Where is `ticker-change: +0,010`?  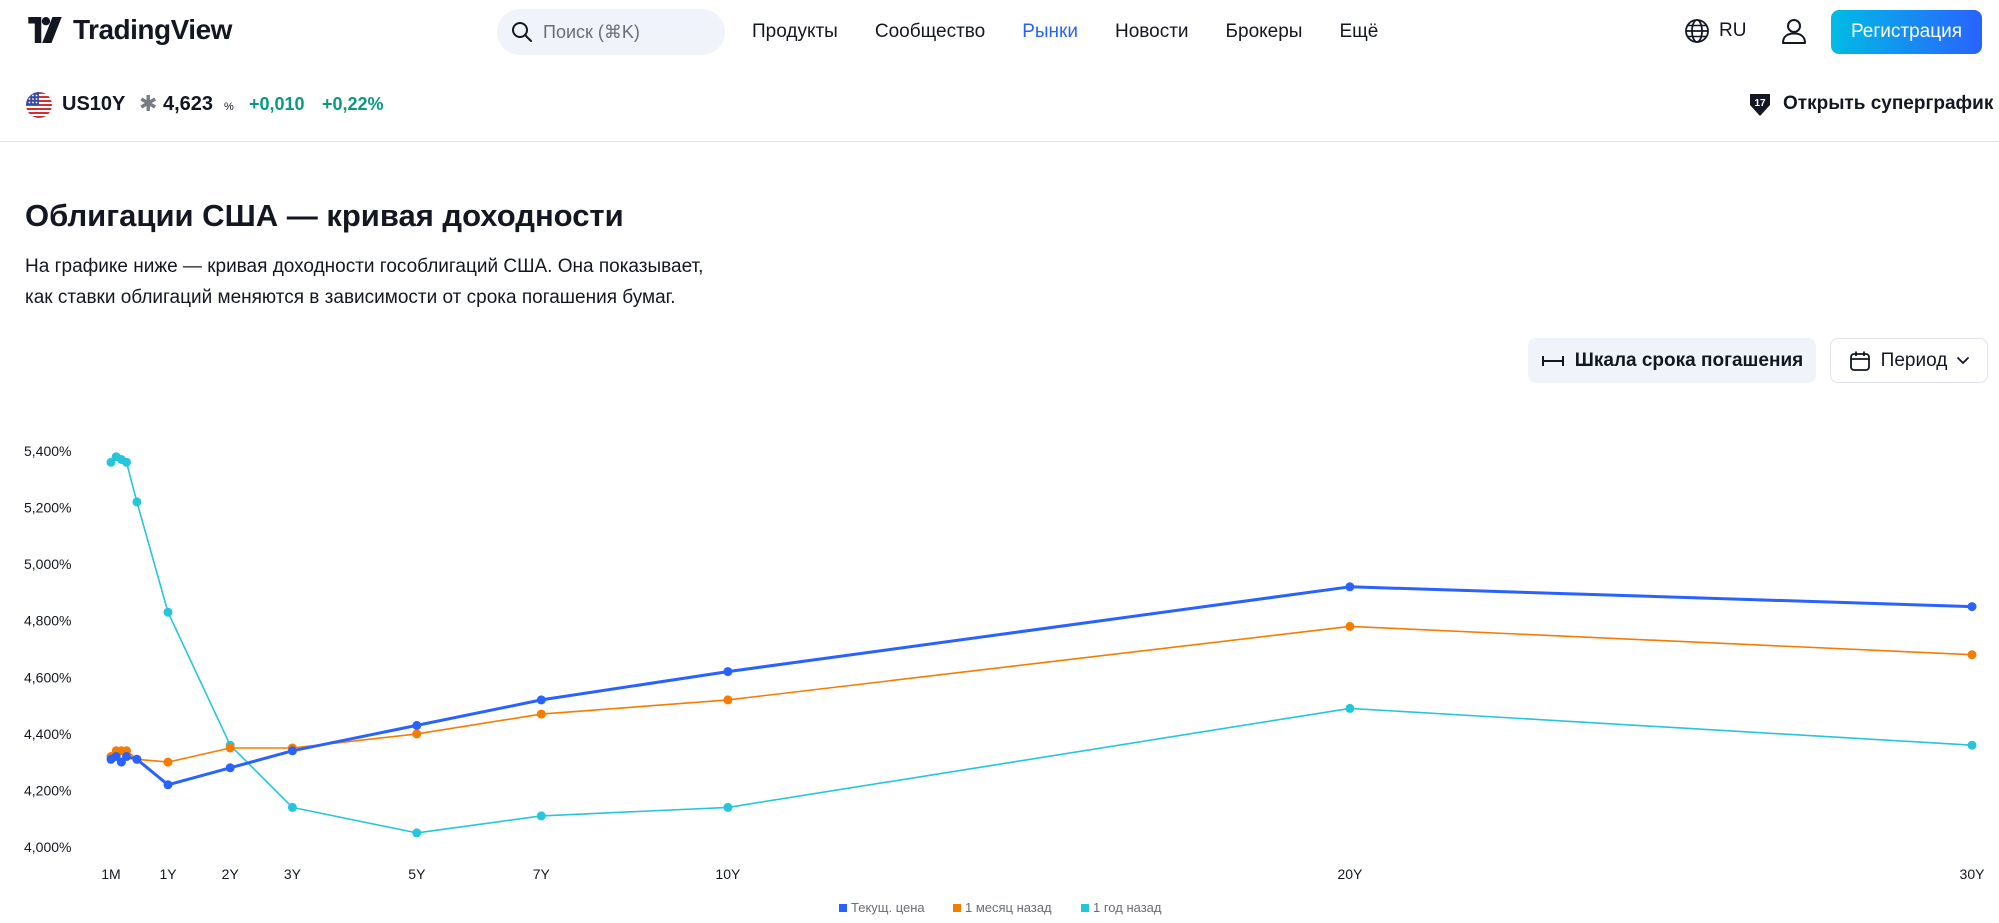
ticker-change: +0,010 is located at coordinates (277, 104).